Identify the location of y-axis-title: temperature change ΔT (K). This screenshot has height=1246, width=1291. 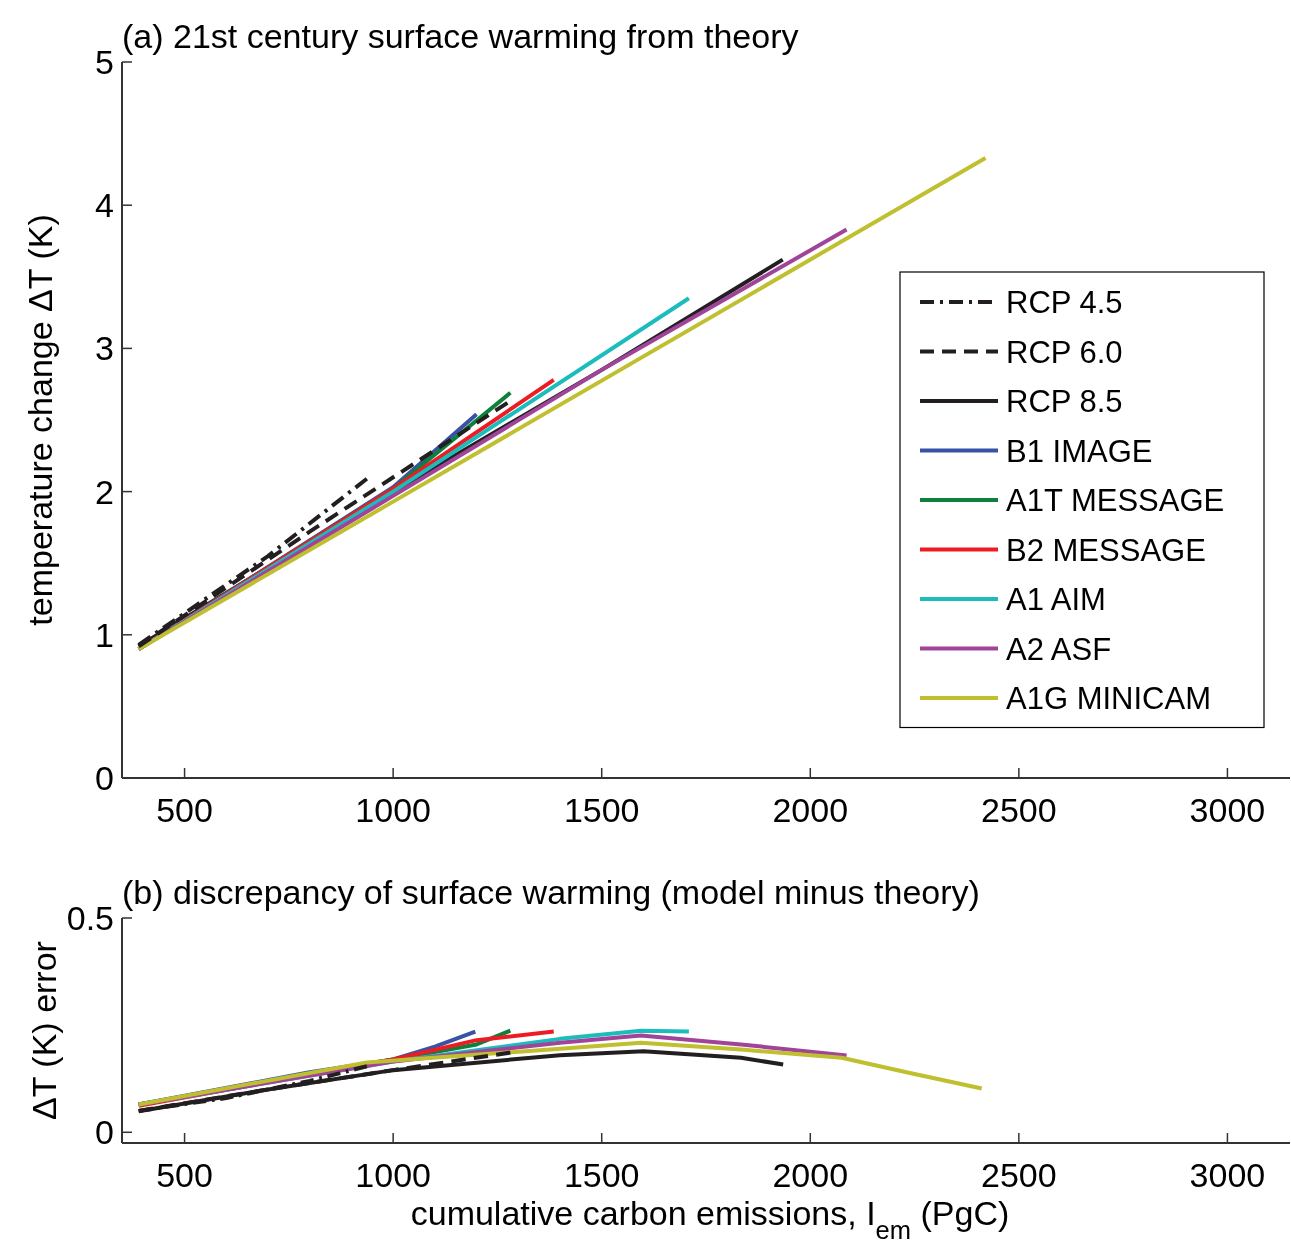
(40, 420).